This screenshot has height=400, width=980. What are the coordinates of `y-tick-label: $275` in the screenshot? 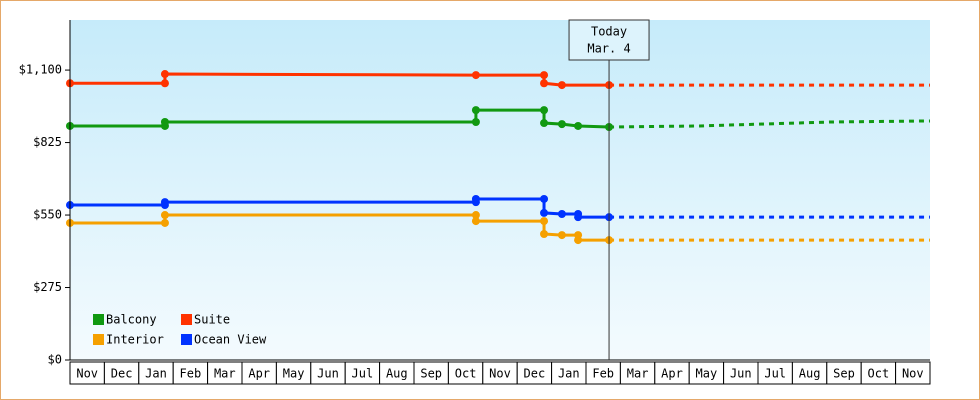 It's located at (47, 287).